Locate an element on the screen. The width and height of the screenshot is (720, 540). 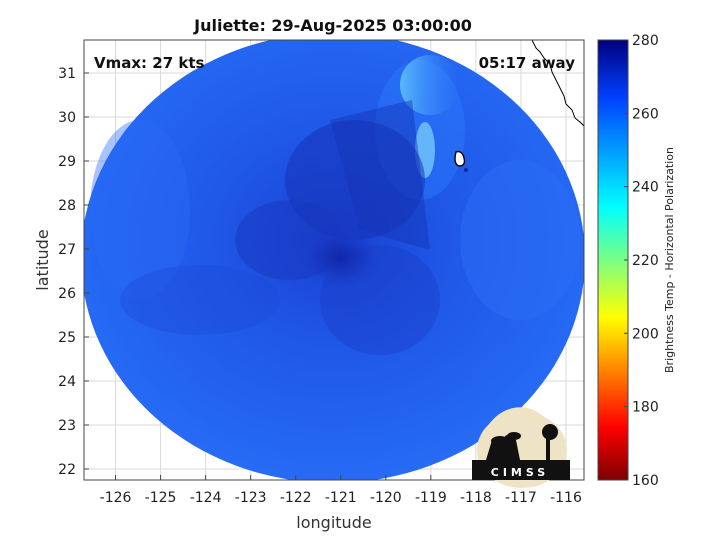
x-tick-label: -121 is located at coordinates (341, 498).